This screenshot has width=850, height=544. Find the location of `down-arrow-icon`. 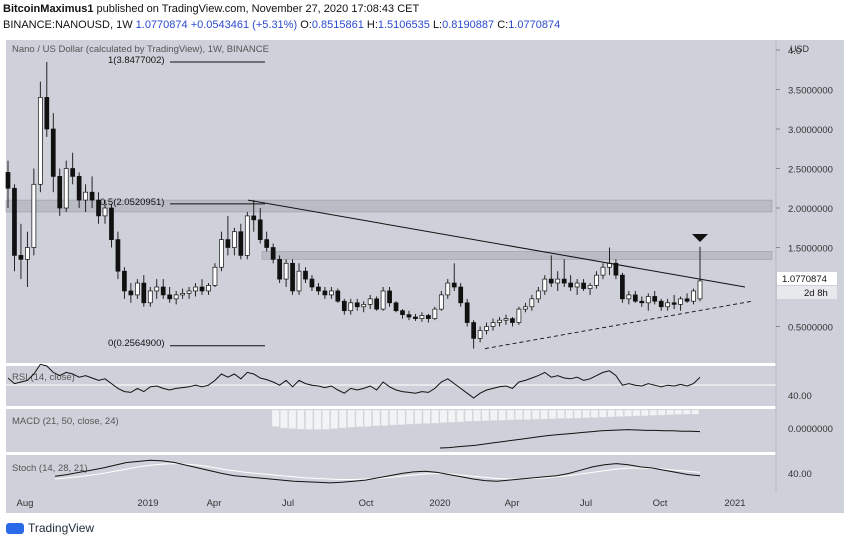

down-arrow-icon is located at coordinates (700, 238).